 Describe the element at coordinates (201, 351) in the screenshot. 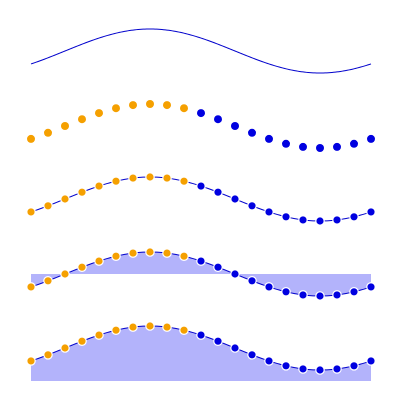

I see `panel-fill-to-bottom` at that location.